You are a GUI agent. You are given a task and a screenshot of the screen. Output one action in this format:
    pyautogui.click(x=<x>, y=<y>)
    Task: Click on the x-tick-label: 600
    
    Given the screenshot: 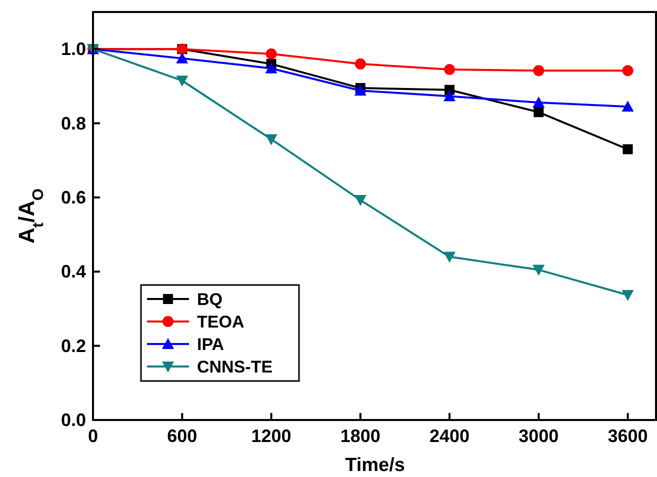 What is the action you would take?
    pyautogui.click(x=182, y=436)
    